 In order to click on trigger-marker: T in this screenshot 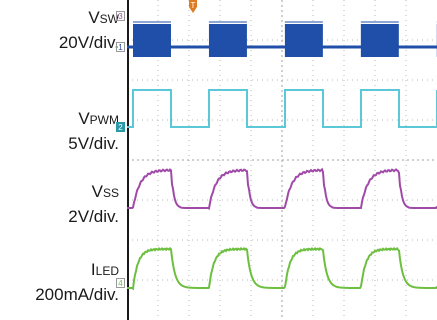, I will do `click(193, 6)`.